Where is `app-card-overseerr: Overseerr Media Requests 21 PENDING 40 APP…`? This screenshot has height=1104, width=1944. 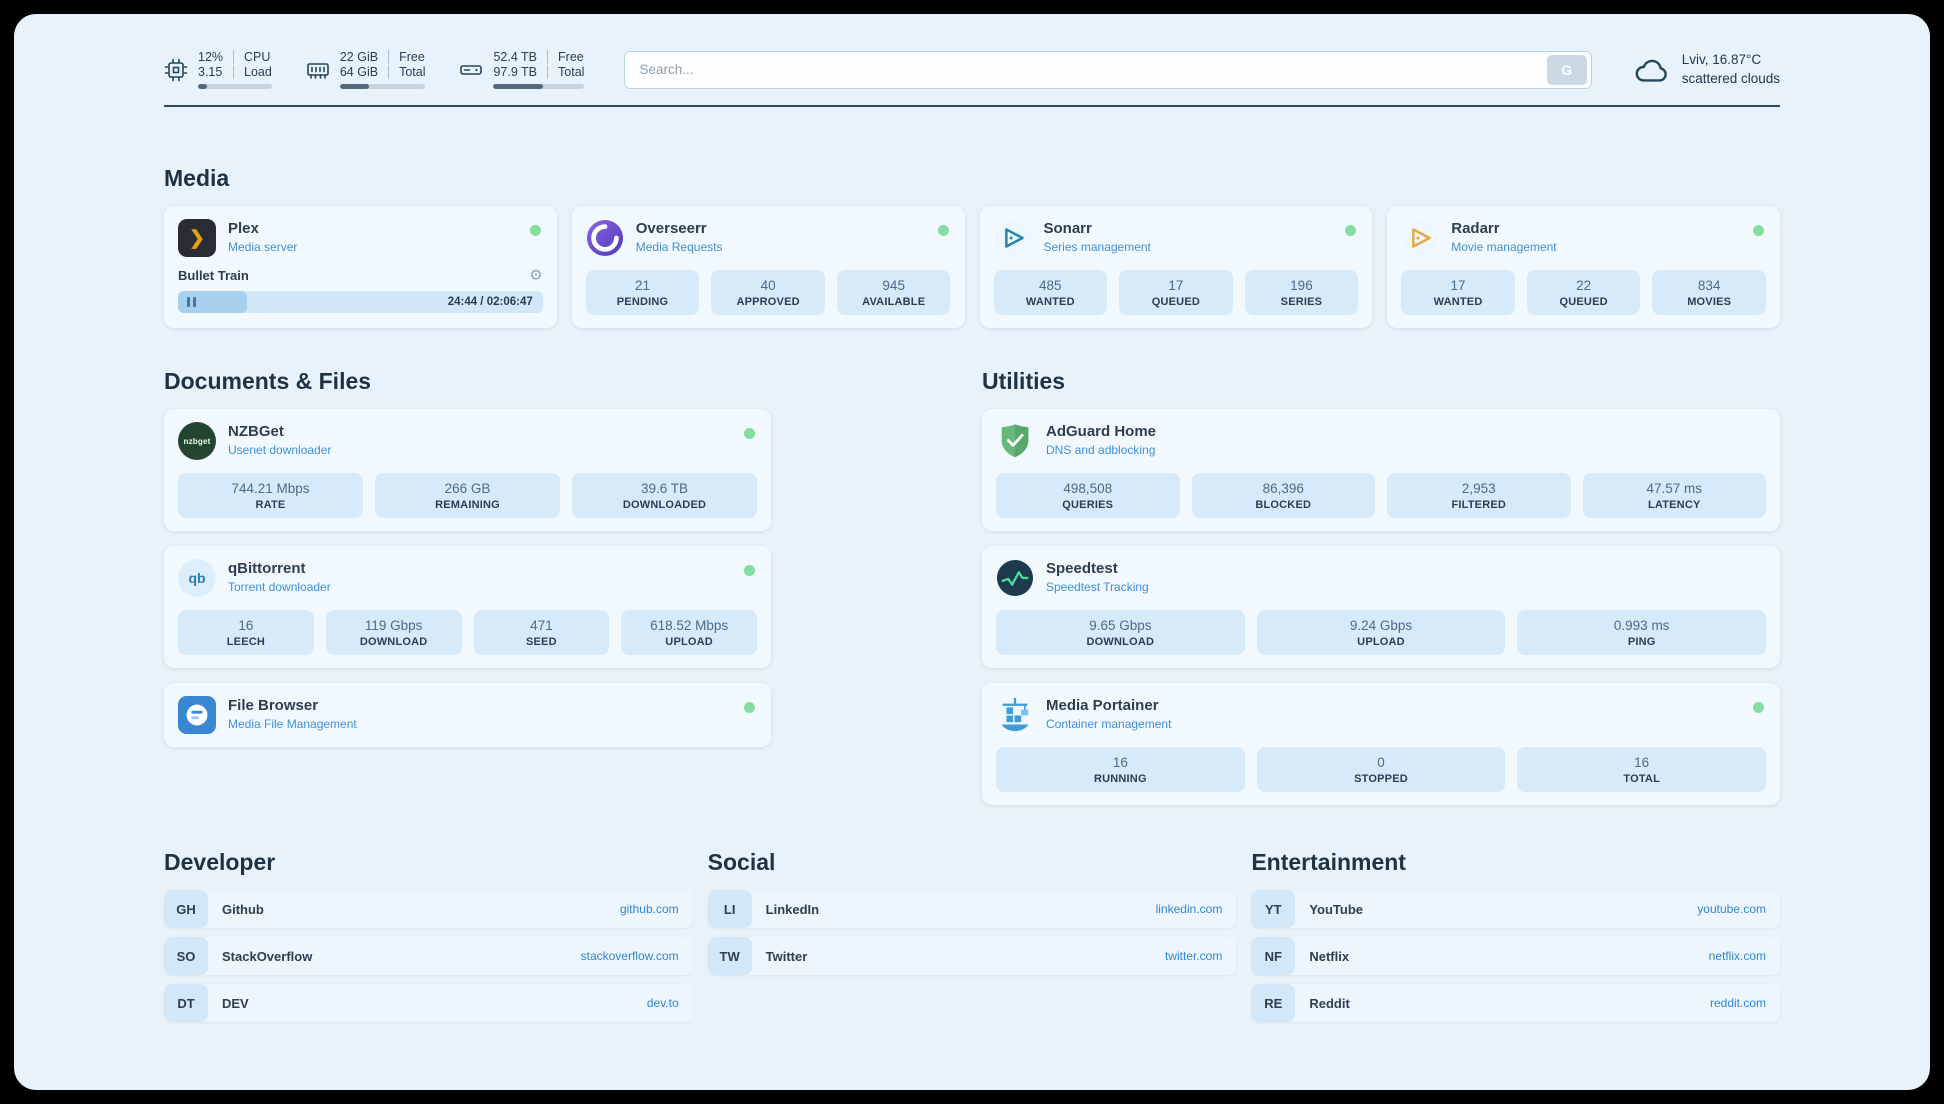 app-card-overseerr: Overseerr Media Requests 21 PENDING 40 APP… is located at coordinates (768, 267).